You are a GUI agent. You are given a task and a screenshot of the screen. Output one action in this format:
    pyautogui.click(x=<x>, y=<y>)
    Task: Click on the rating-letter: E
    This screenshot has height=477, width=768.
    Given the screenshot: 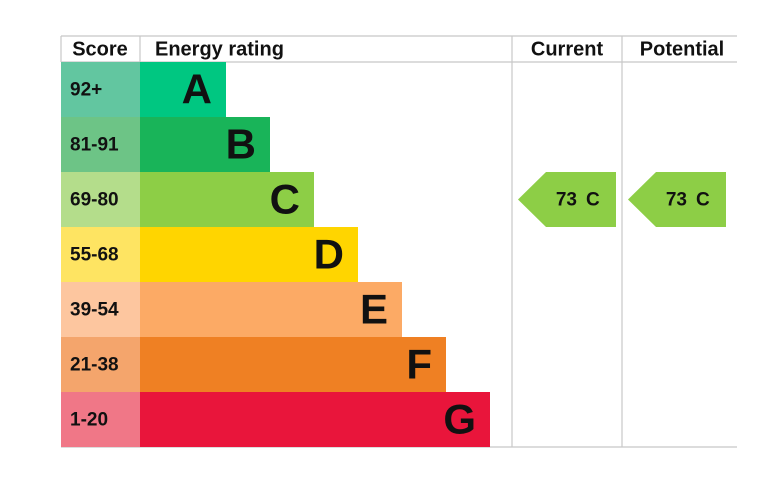 What is the action you would take?
    pyautogui.click(x=374, y=309)
    